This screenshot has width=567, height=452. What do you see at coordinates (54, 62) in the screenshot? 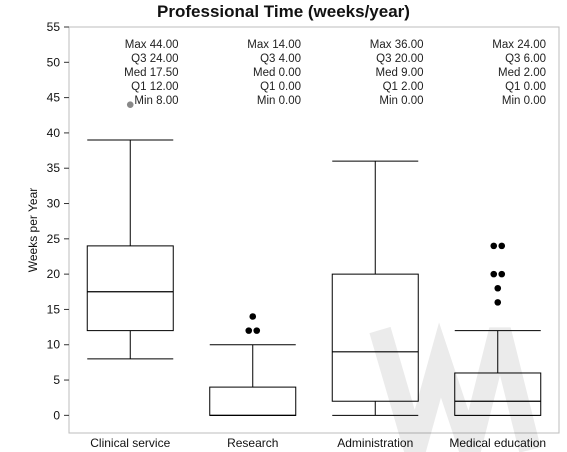
I see `y-tick-label: 50` at bounding box center [54, 62].